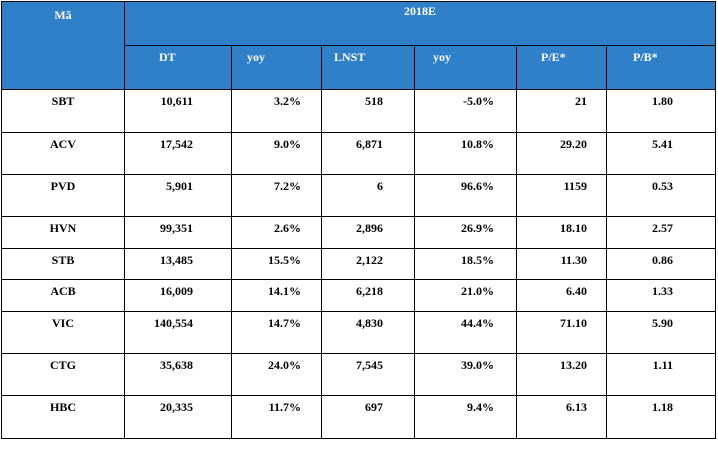  What do you see at coordinates (368, 332) in the screenshot?
I see `cell-net-profit: 4,830` at bounding box center [368, 332].